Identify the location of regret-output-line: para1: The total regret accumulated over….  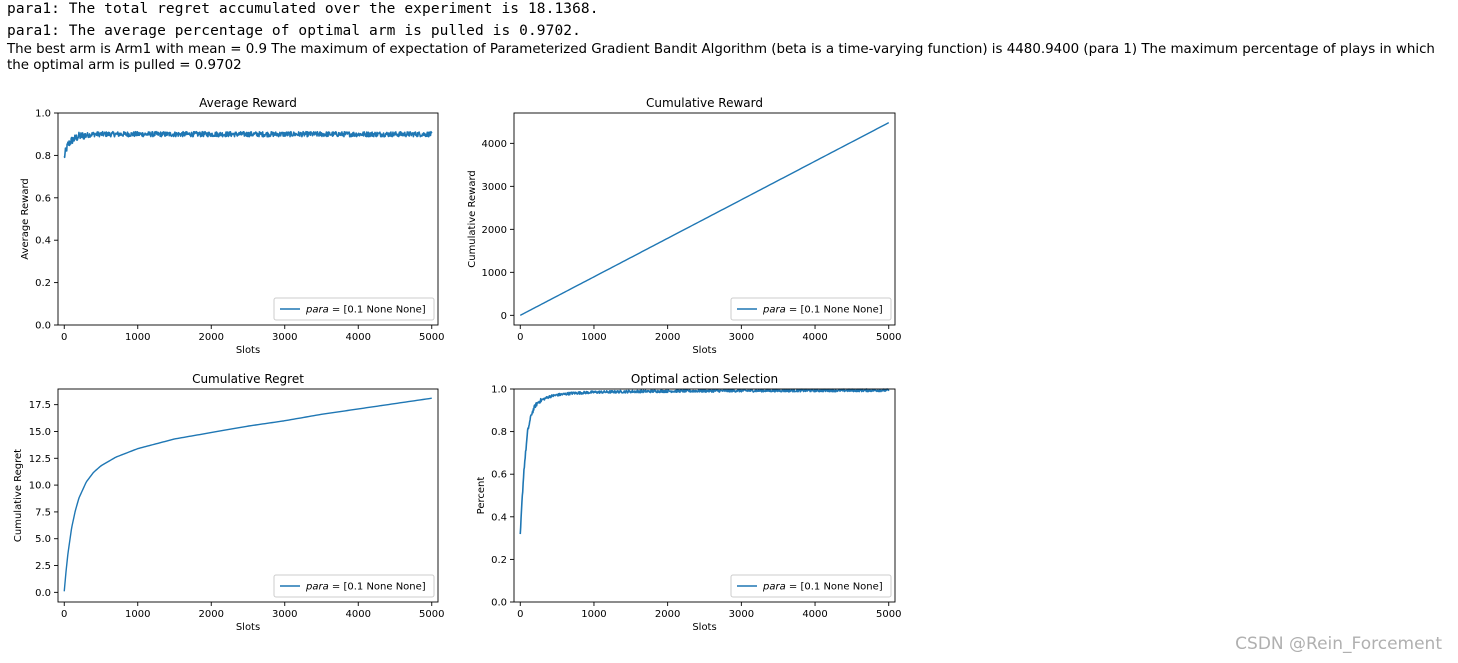
(303, 9).